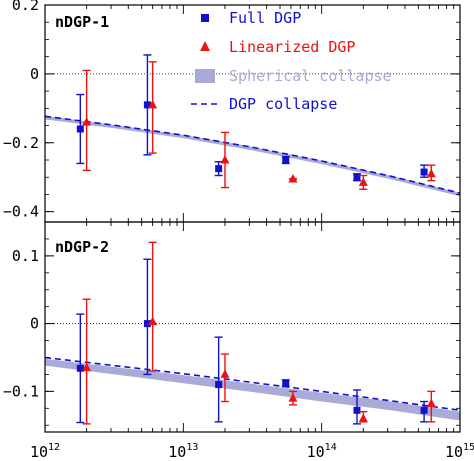 The height and width of the screenshot is (461, 474). What do you see at coordinates (183, 451) in the screenshot?
I see `x-tick-label: 1013` at bounding box center [183, 451].